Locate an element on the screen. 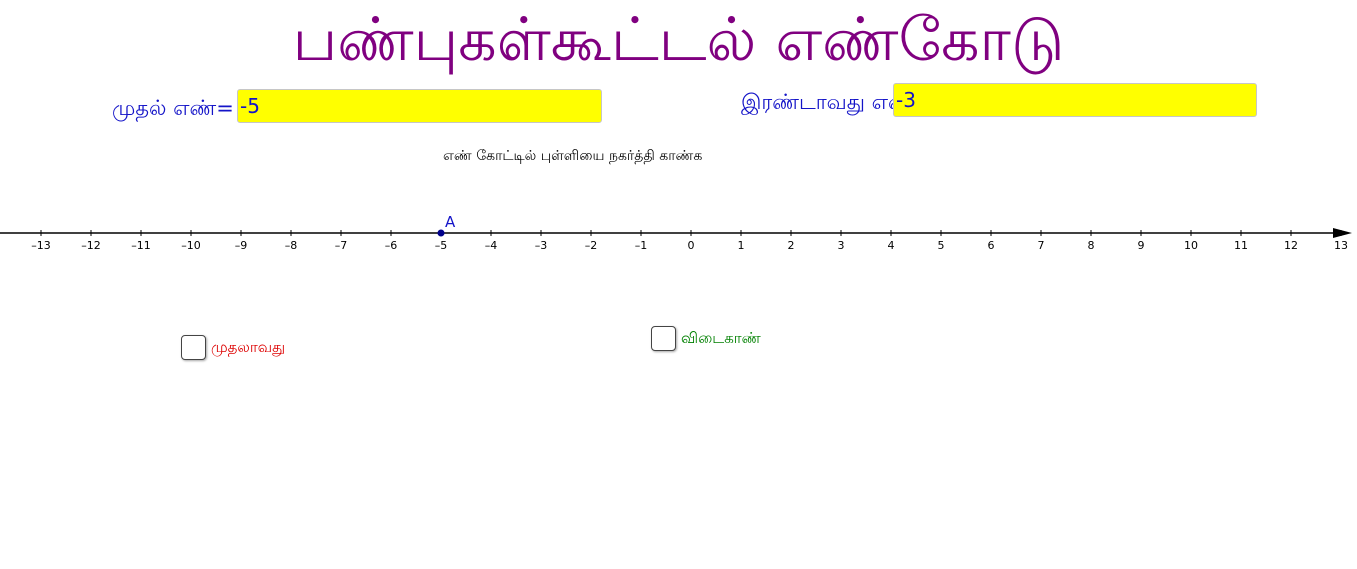 The image size is (1357, 569). tick-label: 0 is located at coordinates (691, 245).